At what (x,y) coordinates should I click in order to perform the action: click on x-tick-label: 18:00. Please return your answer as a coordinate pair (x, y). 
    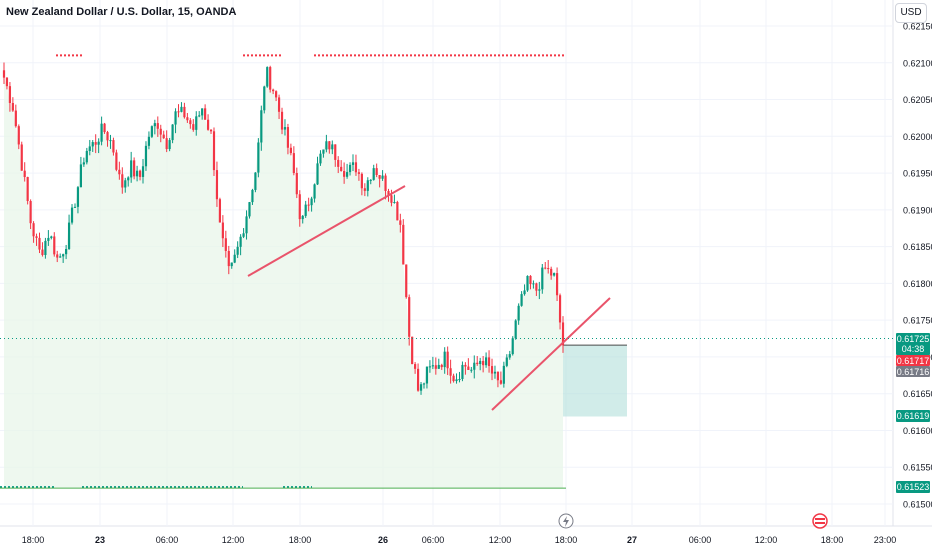
    Looking at the image, I should click on (566, 540).